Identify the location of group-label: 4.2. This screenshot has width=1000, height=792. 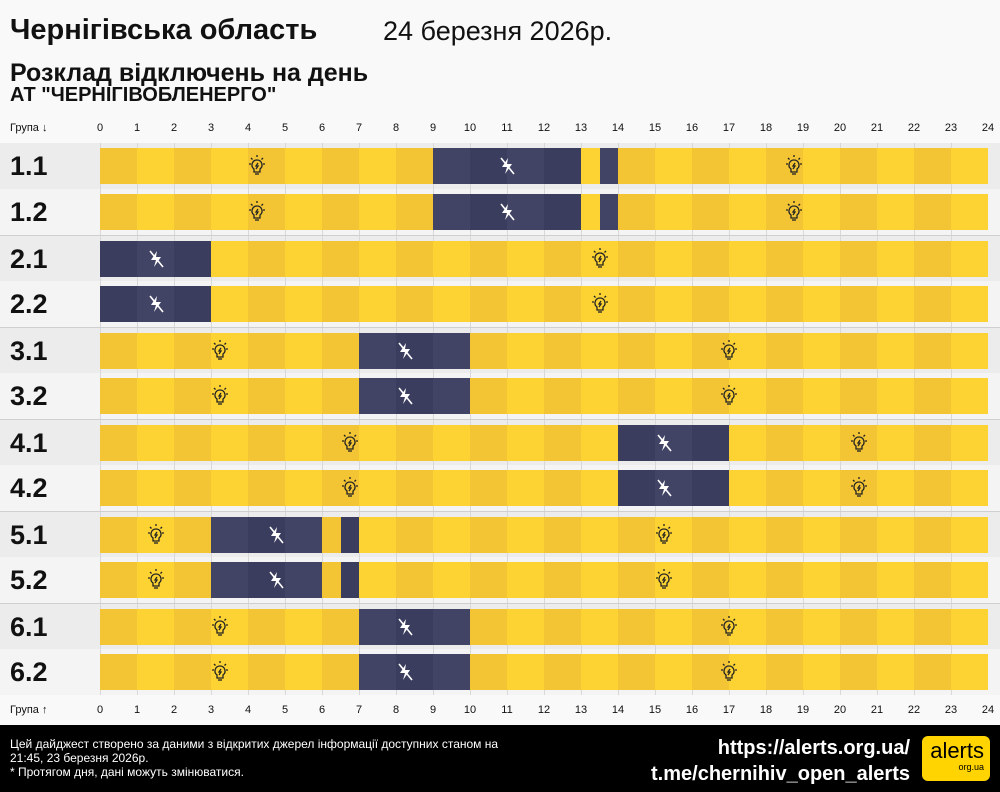
(29, 488).